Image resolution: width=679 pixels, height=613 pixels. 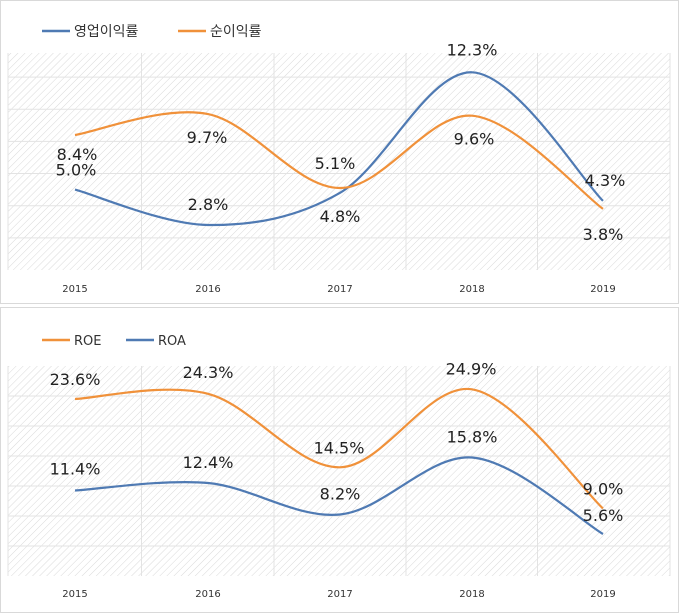 I want to click on chart1-data-label: 2.8%, so click(x=208, y=204).